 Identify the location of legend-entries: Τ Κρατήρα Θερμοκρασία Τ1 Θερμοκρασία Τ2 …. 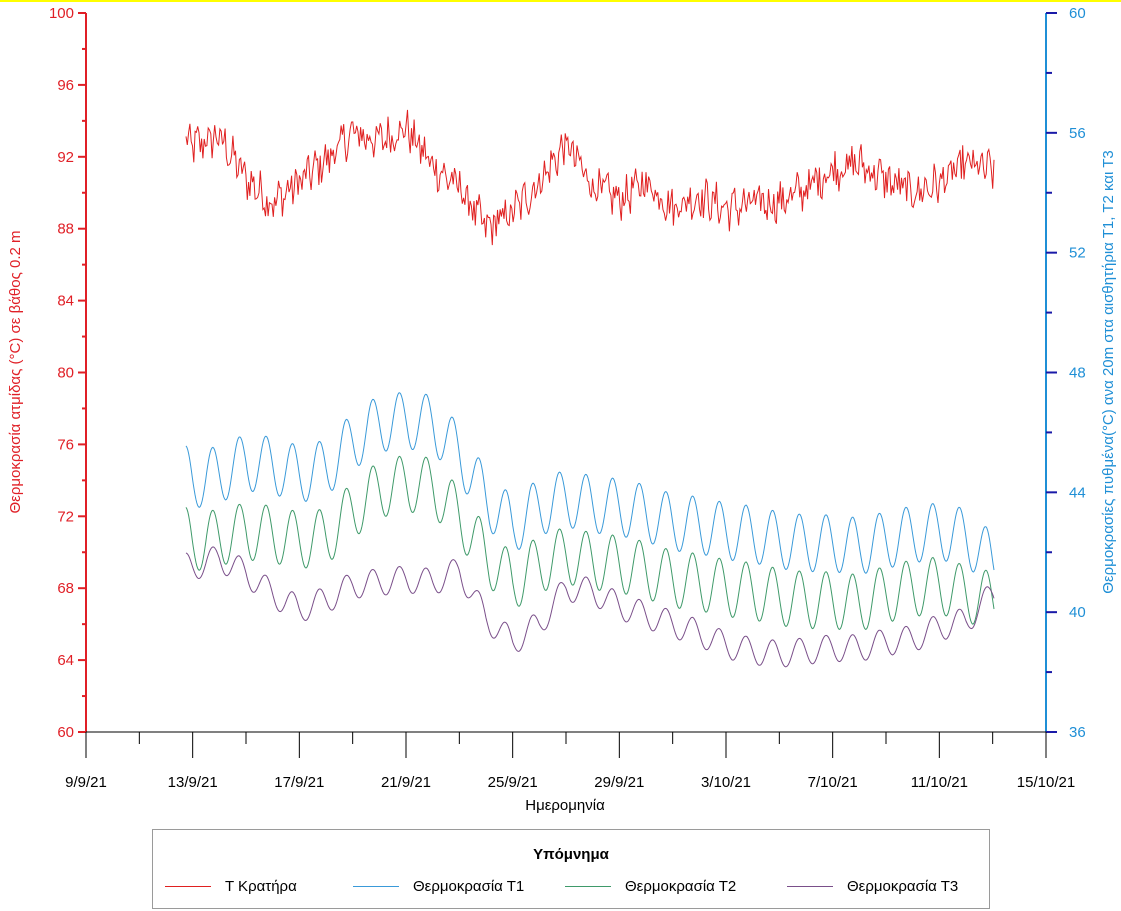
(571, 886).